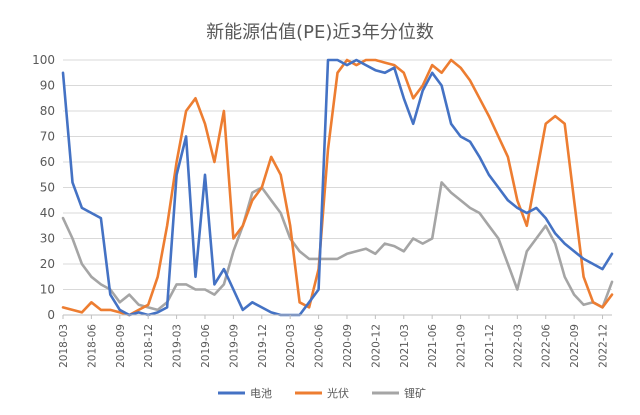  I want to click on x-tick-label: 2020-12, so click(376, 346).